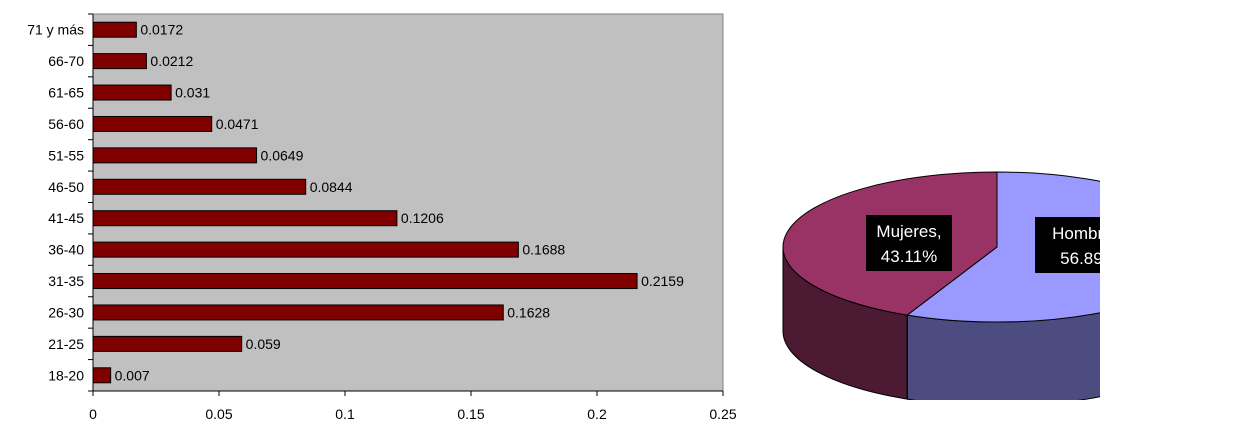 The image size is (1236, 425). Describe the element at coordinates (66, 155) in the screenshot. I see `y-tick-label: 51-55` at that location.